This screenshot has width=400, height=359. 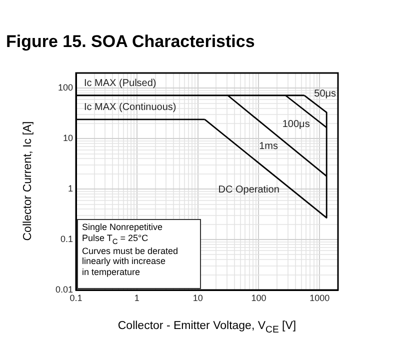 I want to click on series-label: 50μs, so click(x=325, y=94).